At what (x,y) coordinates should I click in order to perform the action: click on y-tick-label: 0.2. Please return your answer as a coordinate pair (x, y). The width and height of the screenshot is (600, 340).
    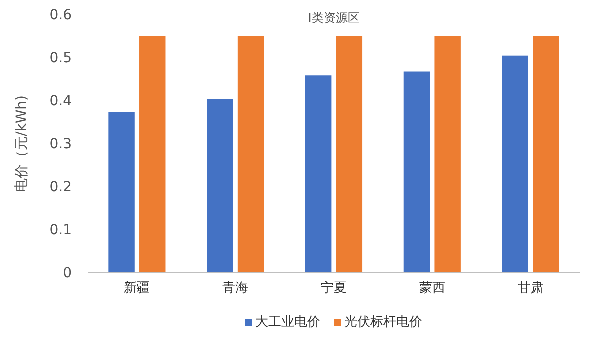
    Looking at the image, I should click on (61, 187).